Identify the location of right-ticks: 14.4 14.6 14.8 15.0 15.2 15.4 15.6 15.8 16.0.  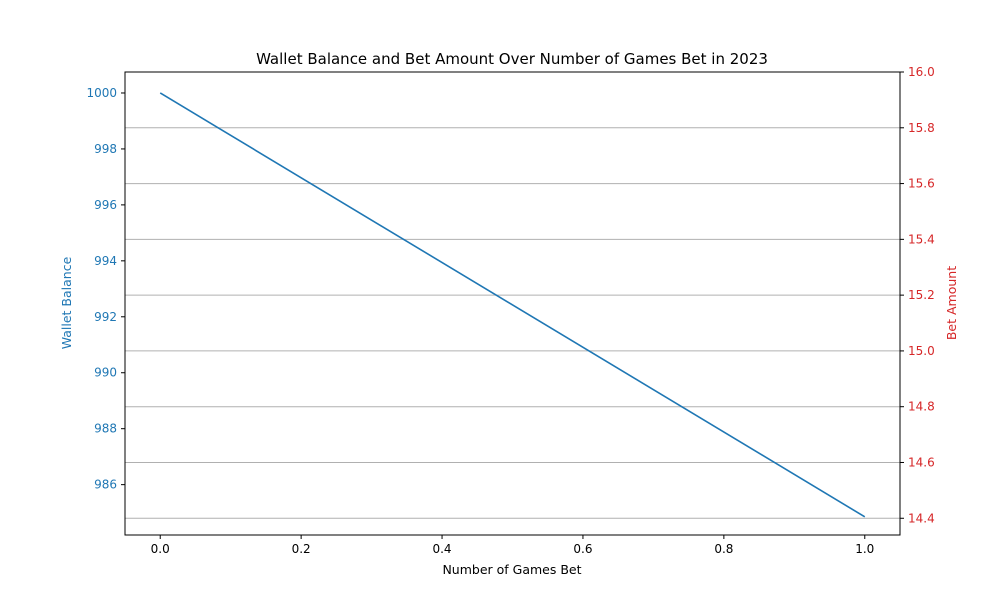
(917, 295).